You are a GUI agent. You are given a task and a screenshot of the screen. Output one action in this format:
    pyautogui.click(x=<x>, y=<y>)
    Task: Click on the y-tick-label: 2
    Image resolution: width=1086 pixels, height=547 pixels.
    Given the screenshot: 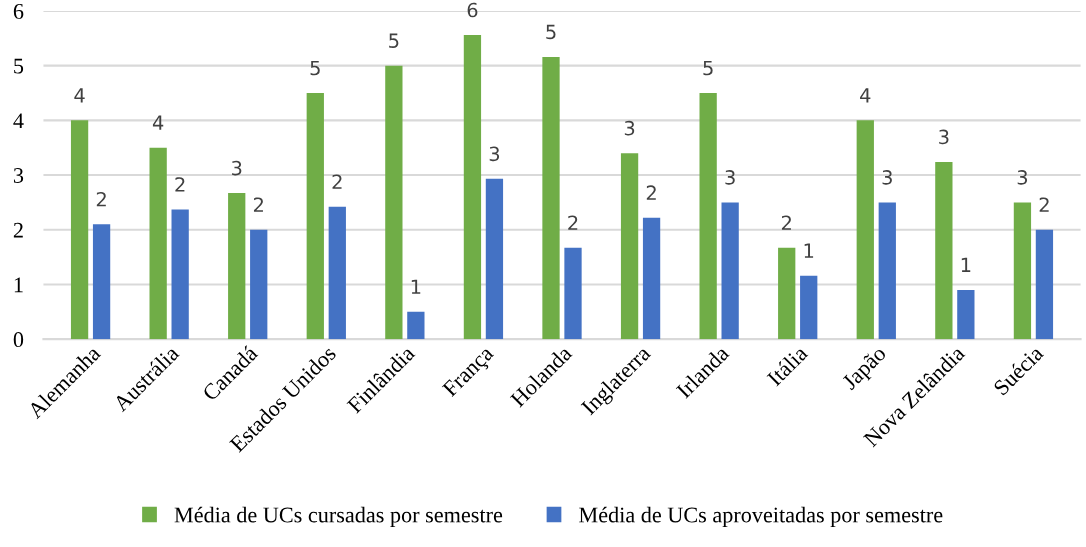 What is the action you would take?
    pyautogui.click(x=18, y=230)
    